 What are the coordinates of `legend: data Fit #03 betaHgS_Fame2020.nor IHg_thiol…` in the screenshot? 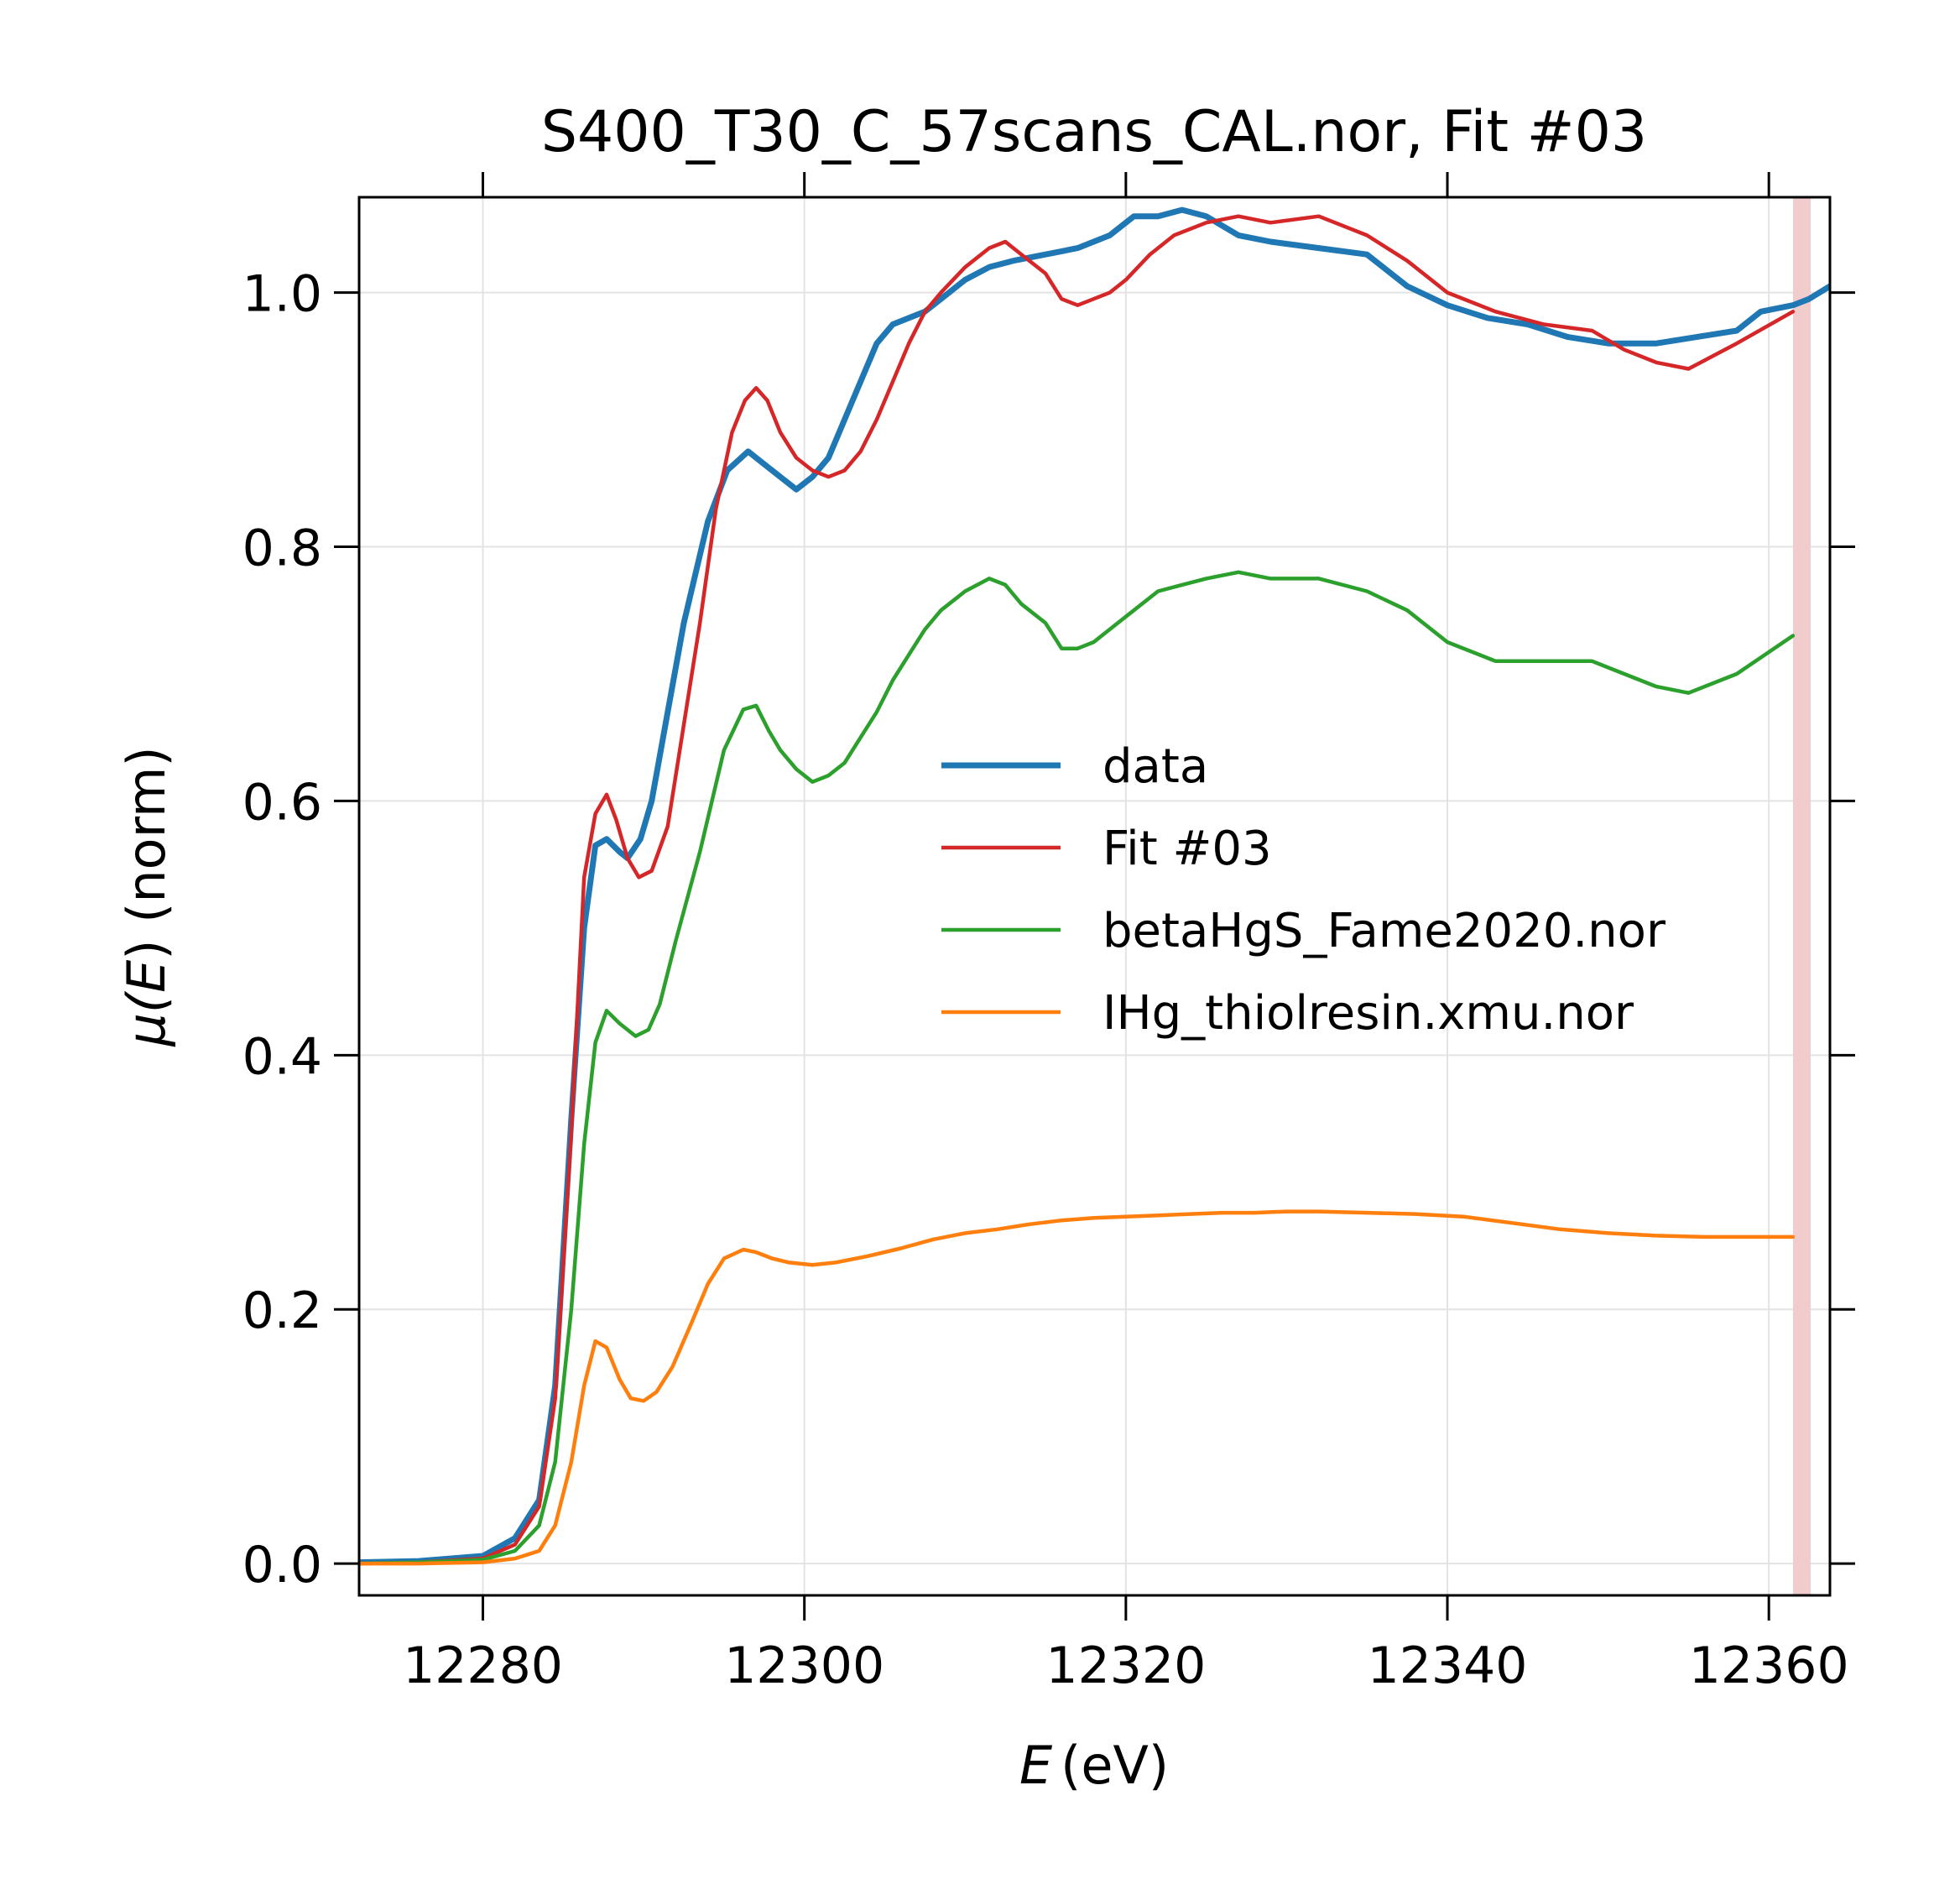 It's located at (1304, 890).